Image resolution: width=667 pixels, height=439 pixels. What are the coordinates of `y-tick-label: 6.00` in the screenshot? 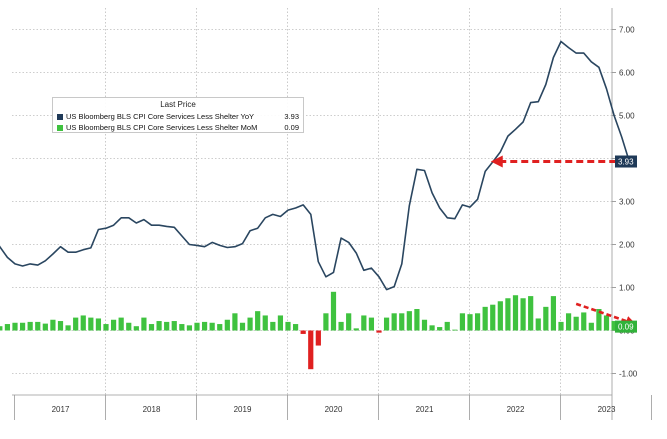 It's located at (627, 73).